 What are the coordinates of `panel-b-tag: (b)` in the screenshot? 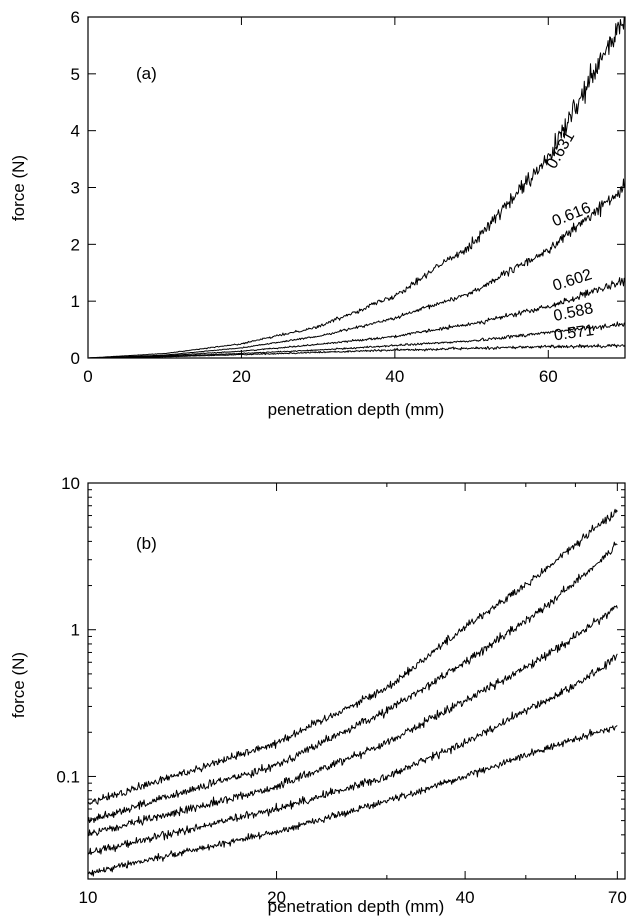 It's located at (146, 543).